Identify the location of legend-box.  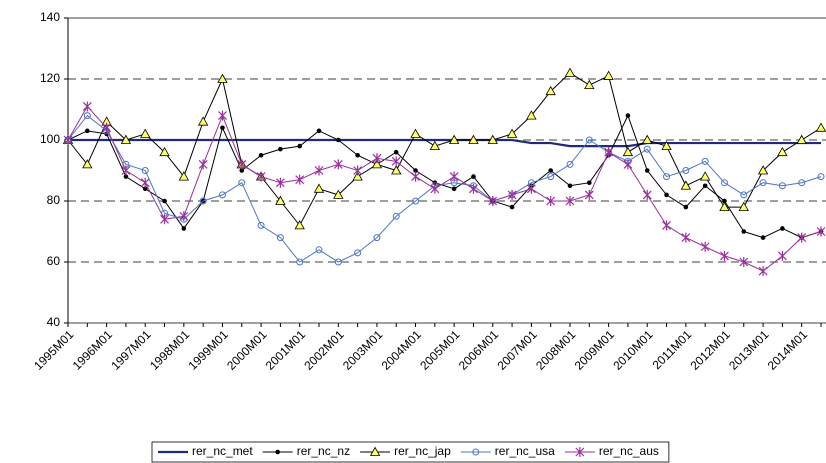
(410, 452).